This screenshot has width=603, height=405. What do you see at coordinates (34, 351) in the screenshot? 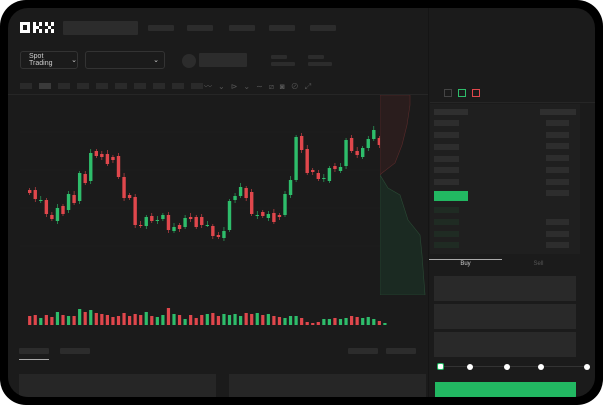
I see `tab-open-orders` at bounding box center [34, 351].